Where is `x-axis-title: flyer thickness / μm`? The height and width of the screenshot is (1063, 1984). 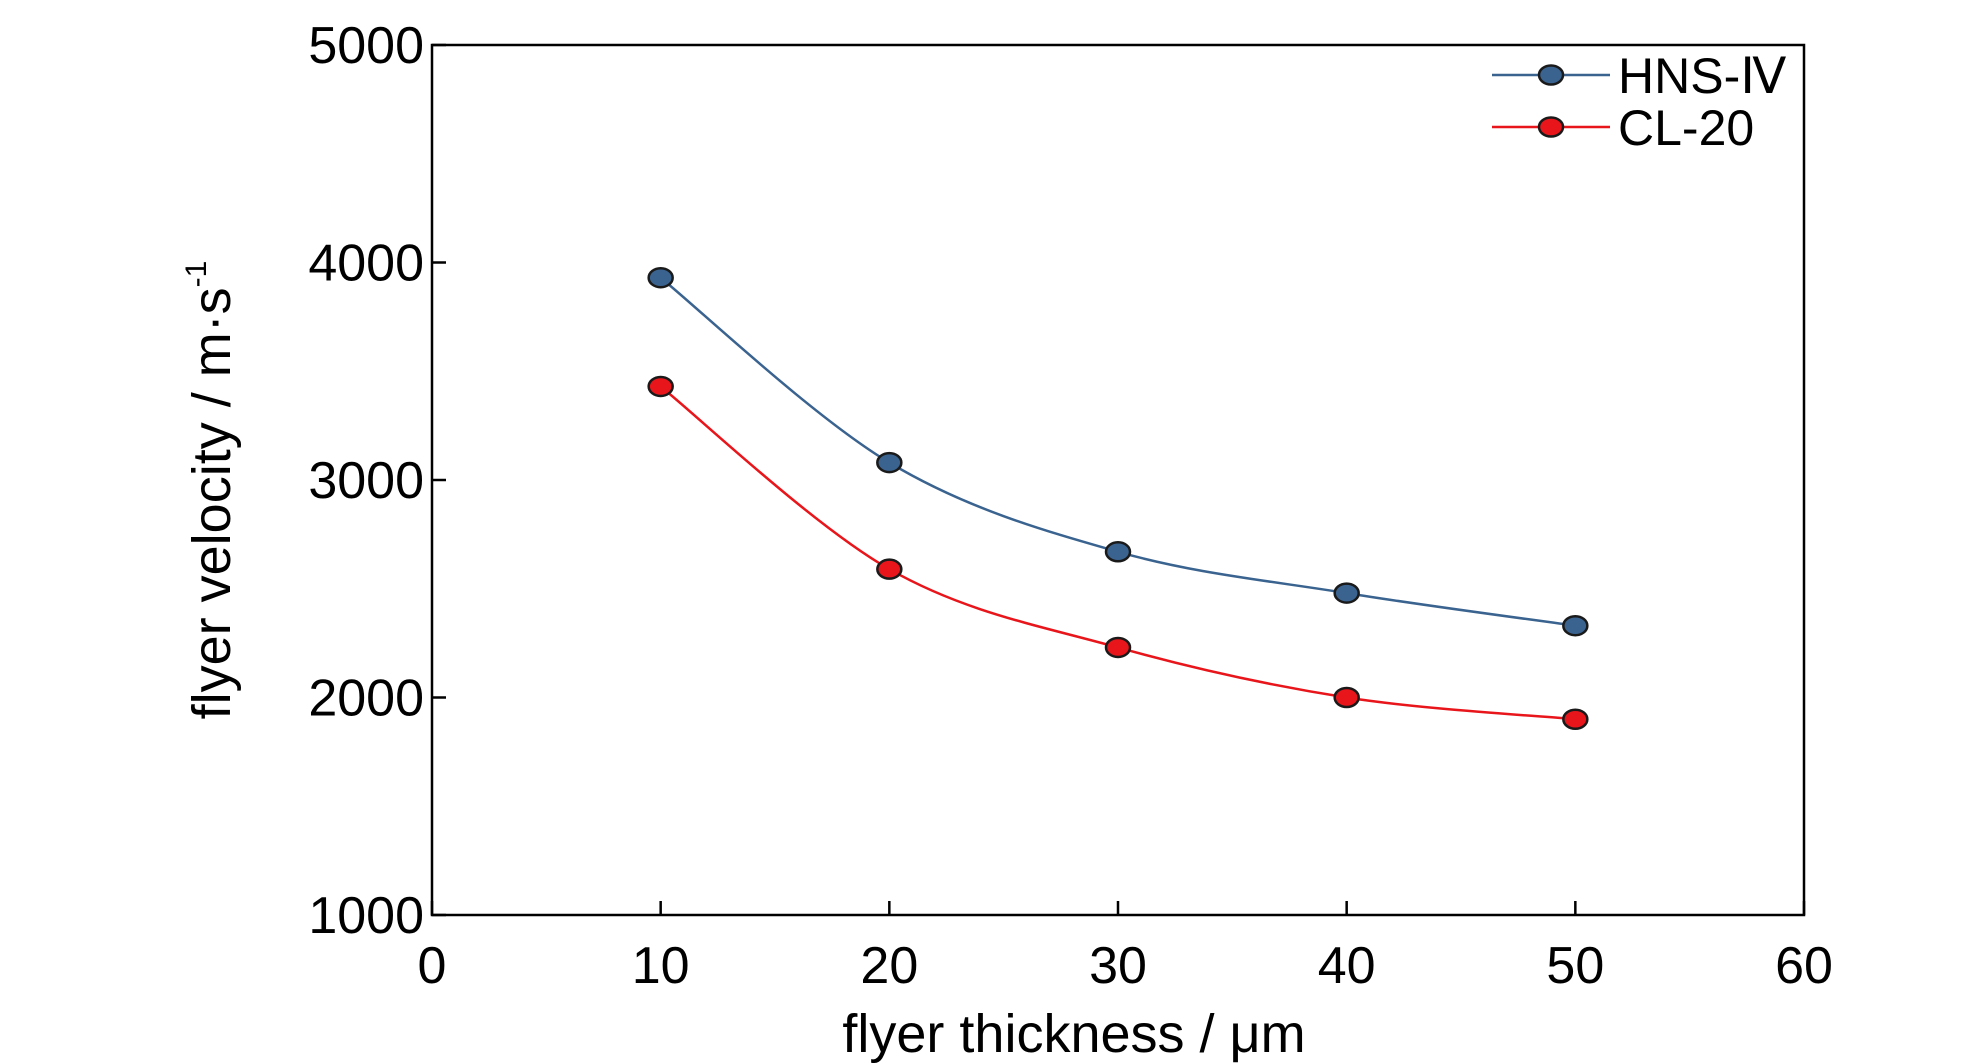
x-axis-title: flyer thickness / μm is located at coordinates (1073, 1033).